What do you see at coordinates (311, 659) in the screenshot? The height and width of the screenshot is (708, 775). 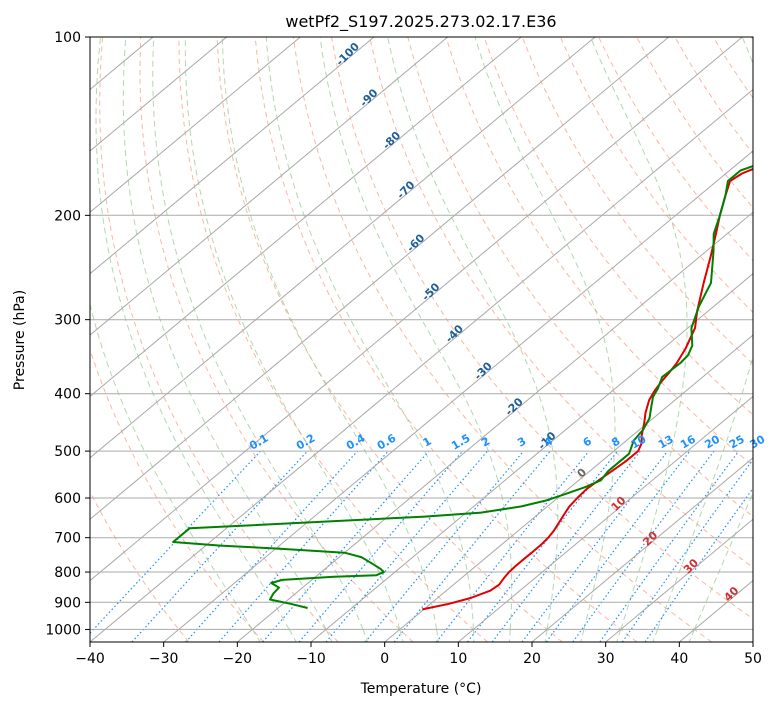 I see `x-tick-label: −10` at bounding box center [311, 659].